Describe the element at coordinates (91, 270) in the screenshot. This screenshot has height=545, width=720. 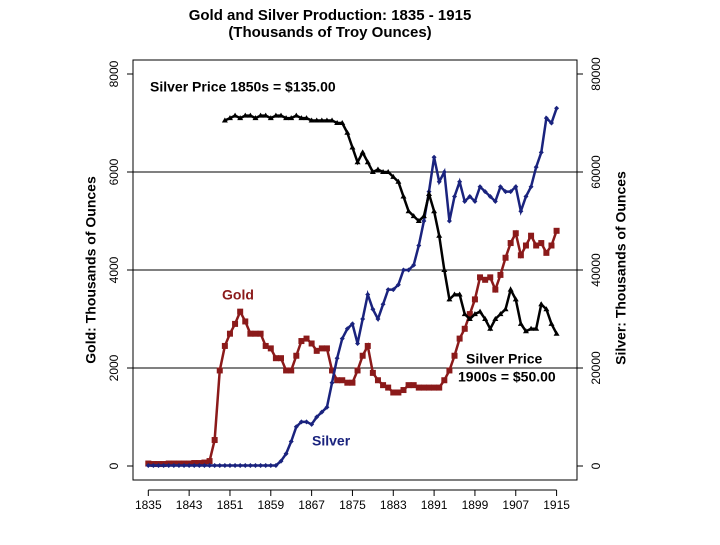
I see `y-axis-label: Gold: Thousands of Ounces` at that location.